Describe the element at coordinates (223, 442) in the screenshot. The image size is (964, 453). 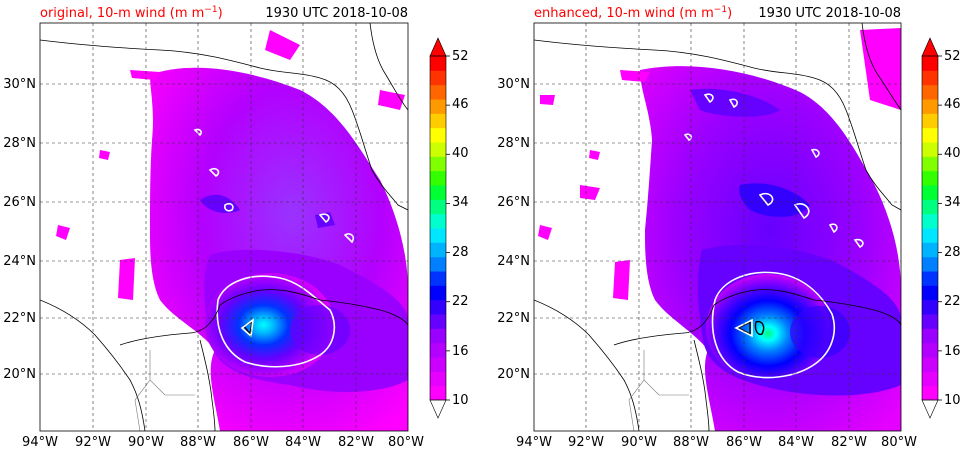
I see `lon-ticks-original: 94°W 92°W 90°W 88°W 86°W 84°W 82°W 80°W` at that location.